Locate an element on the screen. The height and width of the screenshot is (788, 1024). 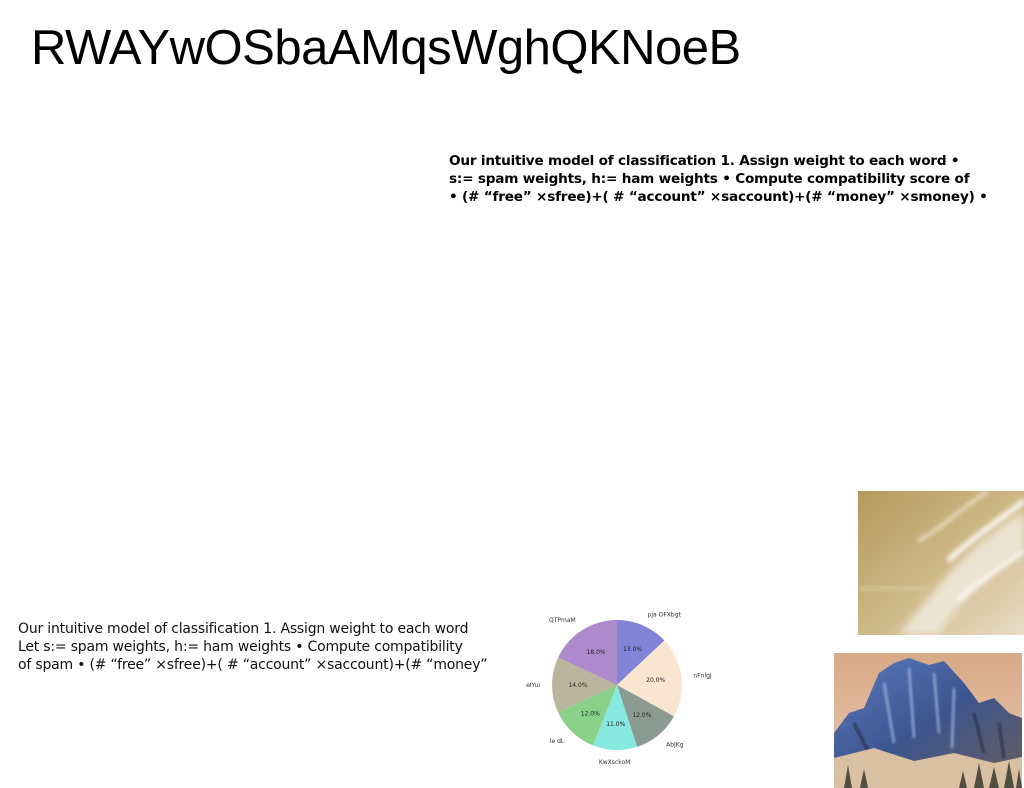
pie-category-label: pja OFXbgt is located at coordinates (665, 614).